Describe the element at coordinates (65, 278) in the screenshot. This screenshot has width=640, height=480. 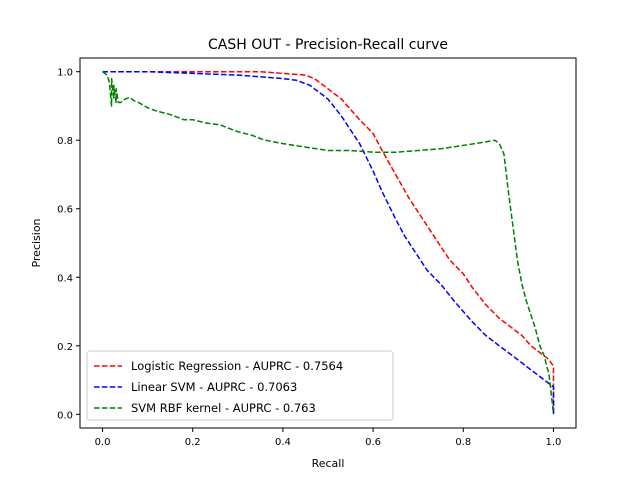
I see `y-tick-label: 0.4` at that location.